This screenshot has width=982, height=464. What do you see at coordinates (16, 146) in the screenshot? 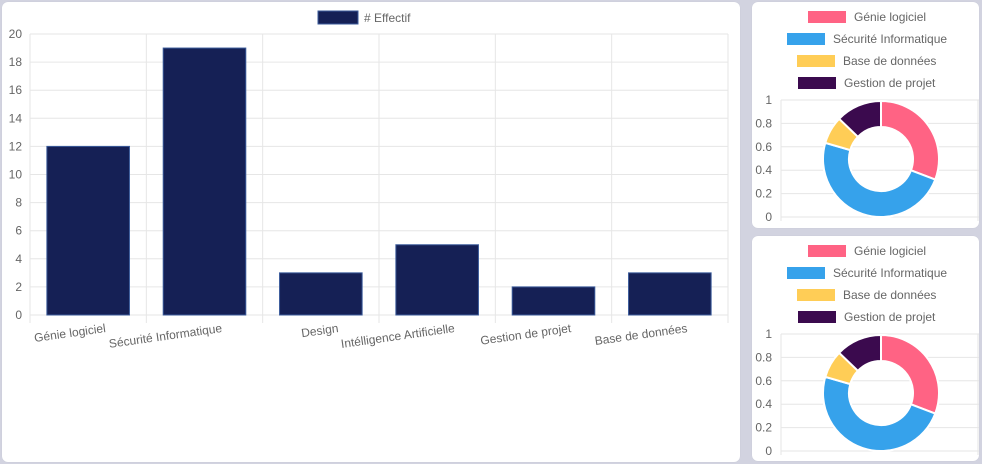
I see `y-tick-label: 12` at bounding box center [16, 146].